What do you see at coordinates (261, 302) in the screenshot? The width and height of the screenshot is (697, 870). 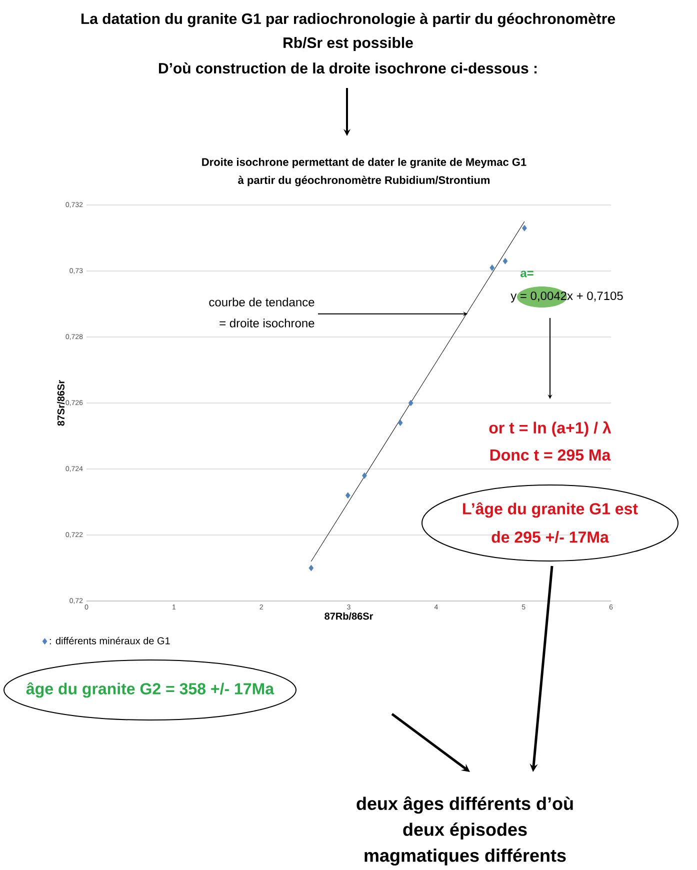 I see `annotation: courbe de tendance` at bounding box center [261, 302].